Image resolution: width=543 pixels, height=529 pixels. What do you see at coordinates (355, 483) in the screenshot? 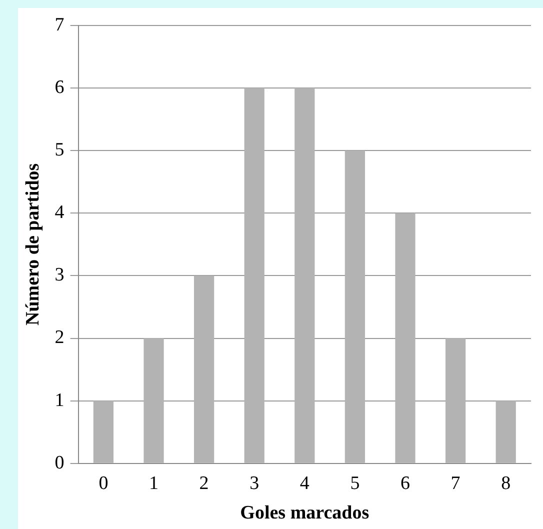
I see `x-tick-label: 5` at bounding box center [355, 483].